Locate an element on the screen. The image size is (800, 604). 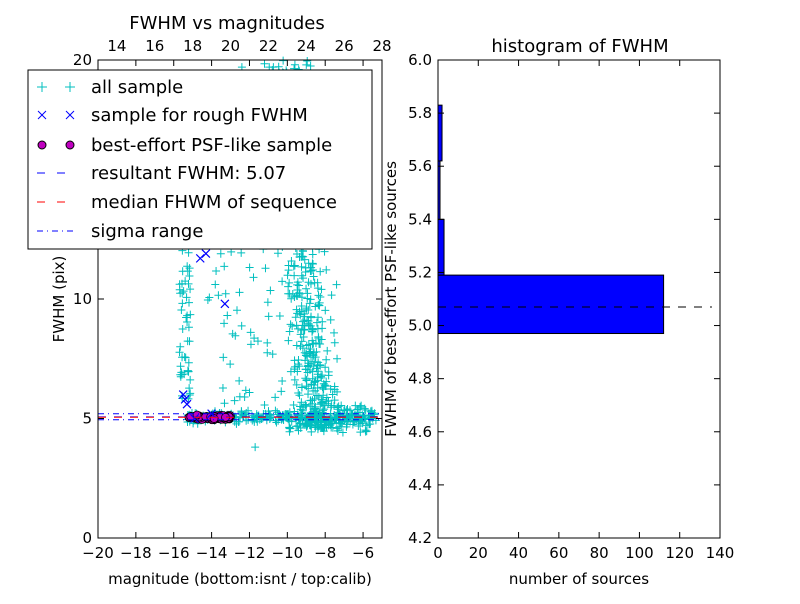
legend-x-marker is located at coordinates (56, 115).